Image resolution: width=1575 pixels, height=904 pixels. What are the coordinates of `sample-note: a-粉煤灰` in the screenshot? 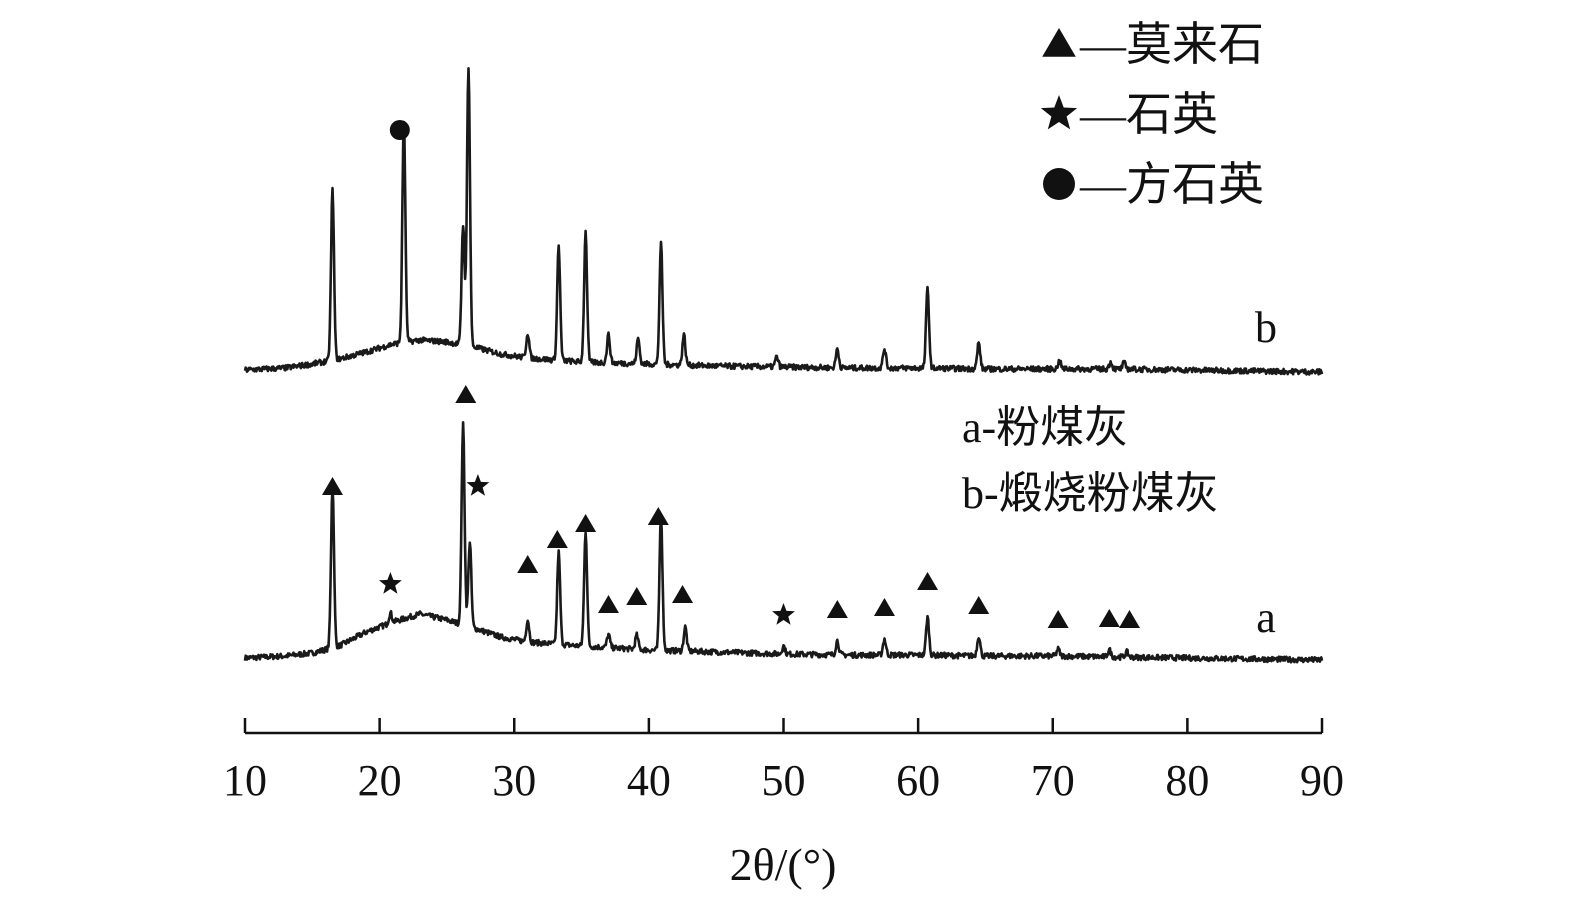 It's located at (1045, 427).